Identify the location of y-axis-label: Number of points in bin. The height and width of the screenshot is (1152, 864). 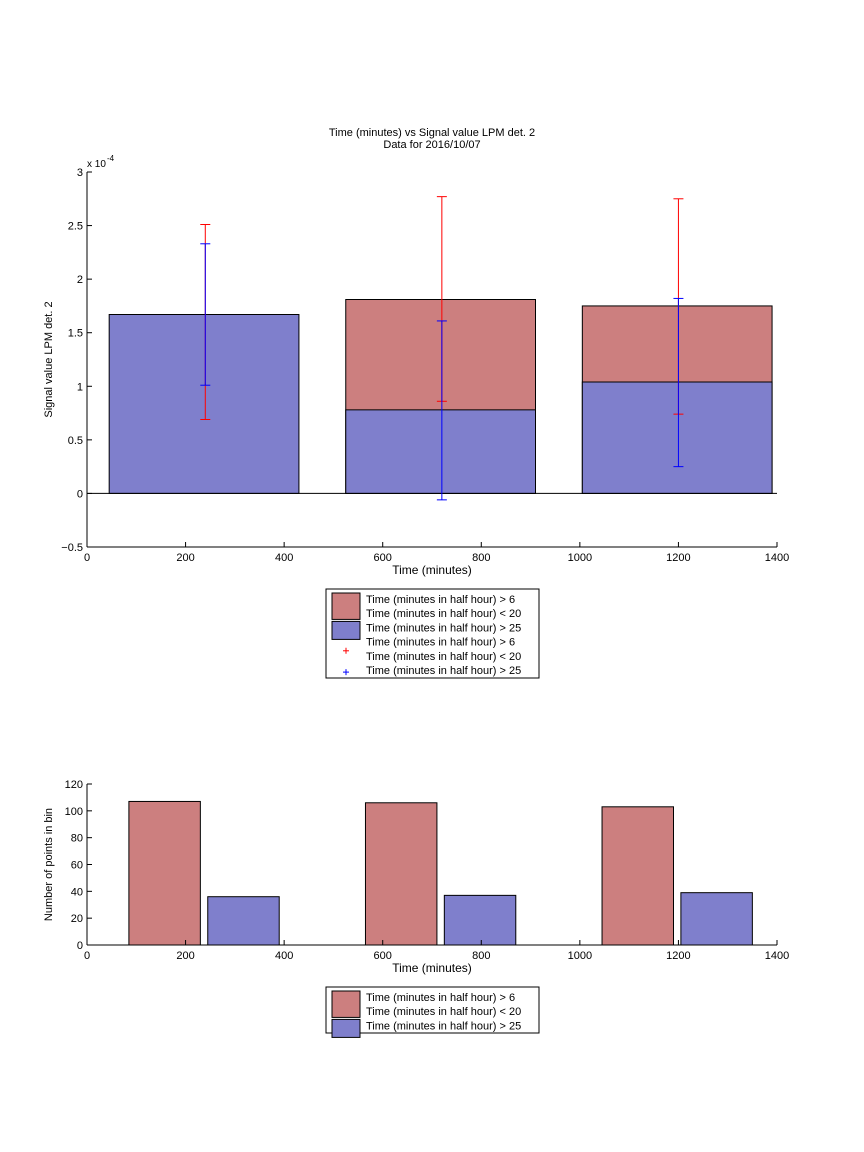
(49, 864).